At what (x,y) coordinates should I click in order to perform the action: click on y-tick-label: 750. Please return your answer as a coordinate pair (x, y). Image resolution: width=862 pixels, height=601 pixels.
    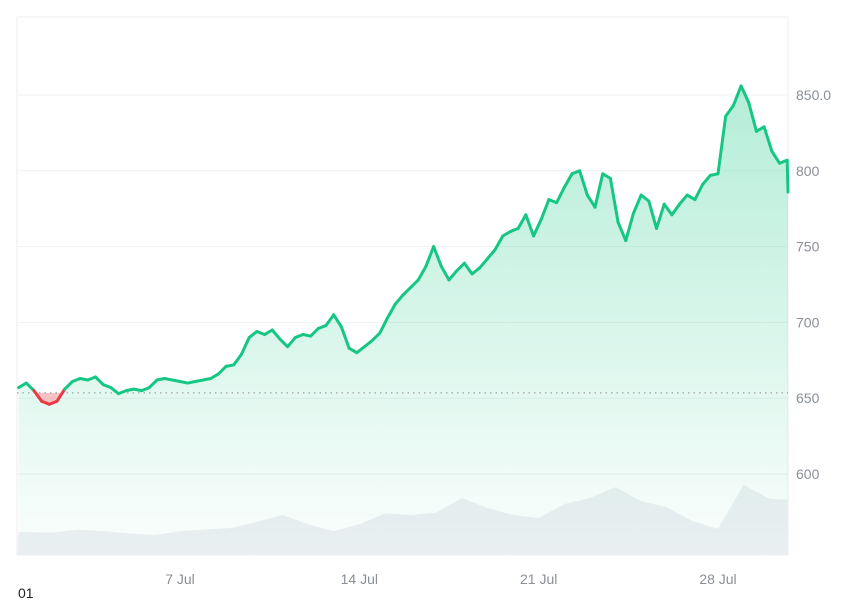
    Looking at the image, I should click on (808, 247).